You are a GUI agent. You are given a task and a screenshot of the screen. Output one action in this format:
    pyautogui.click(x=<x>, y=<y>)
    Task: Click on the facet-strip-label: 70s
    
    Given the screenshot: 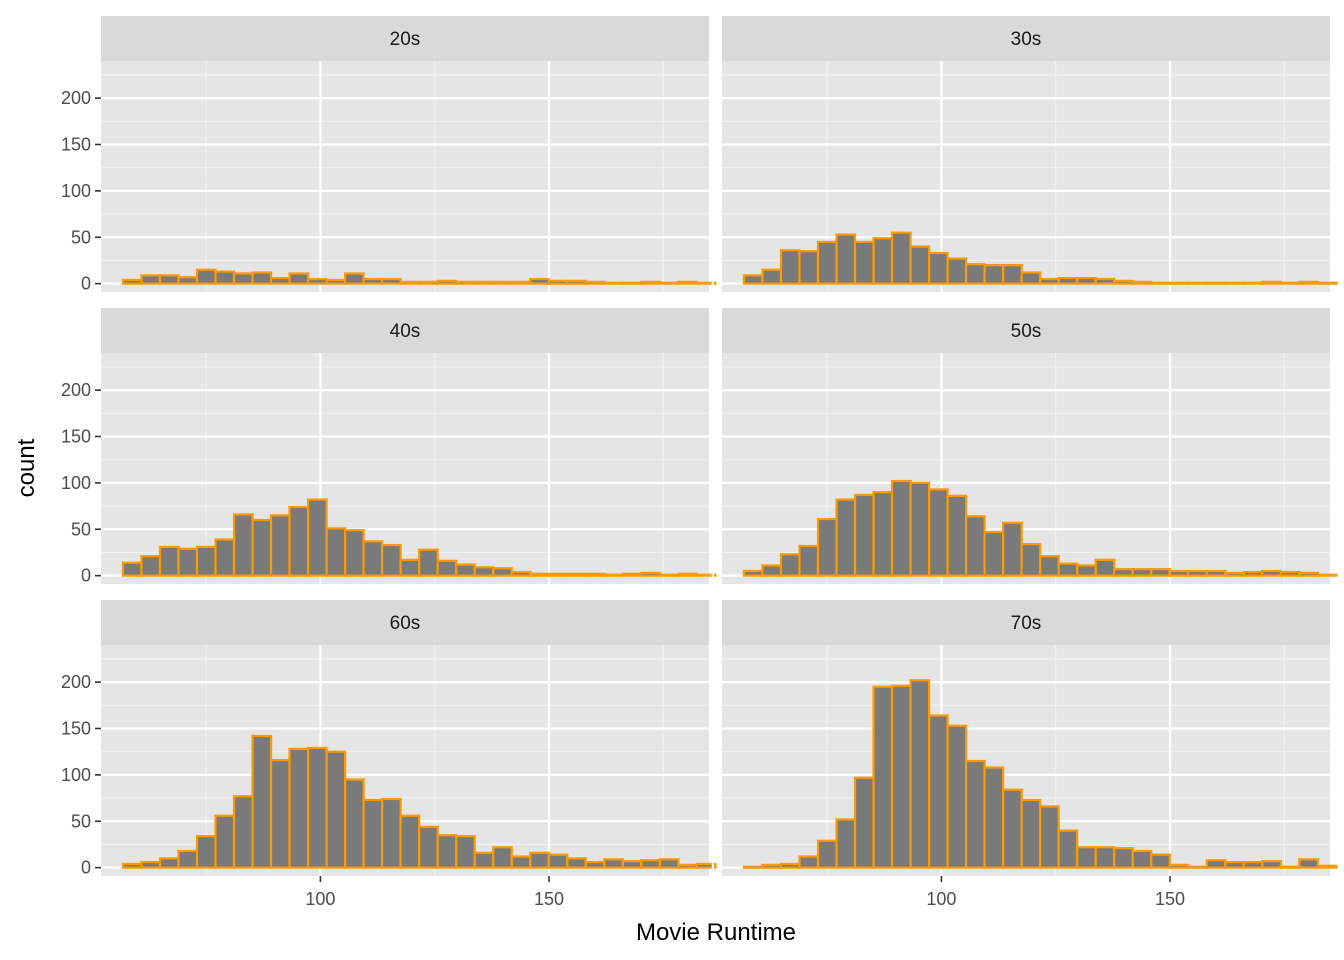 What is the action you would take?
    pyautogui.click(x=1026, y=623)
    